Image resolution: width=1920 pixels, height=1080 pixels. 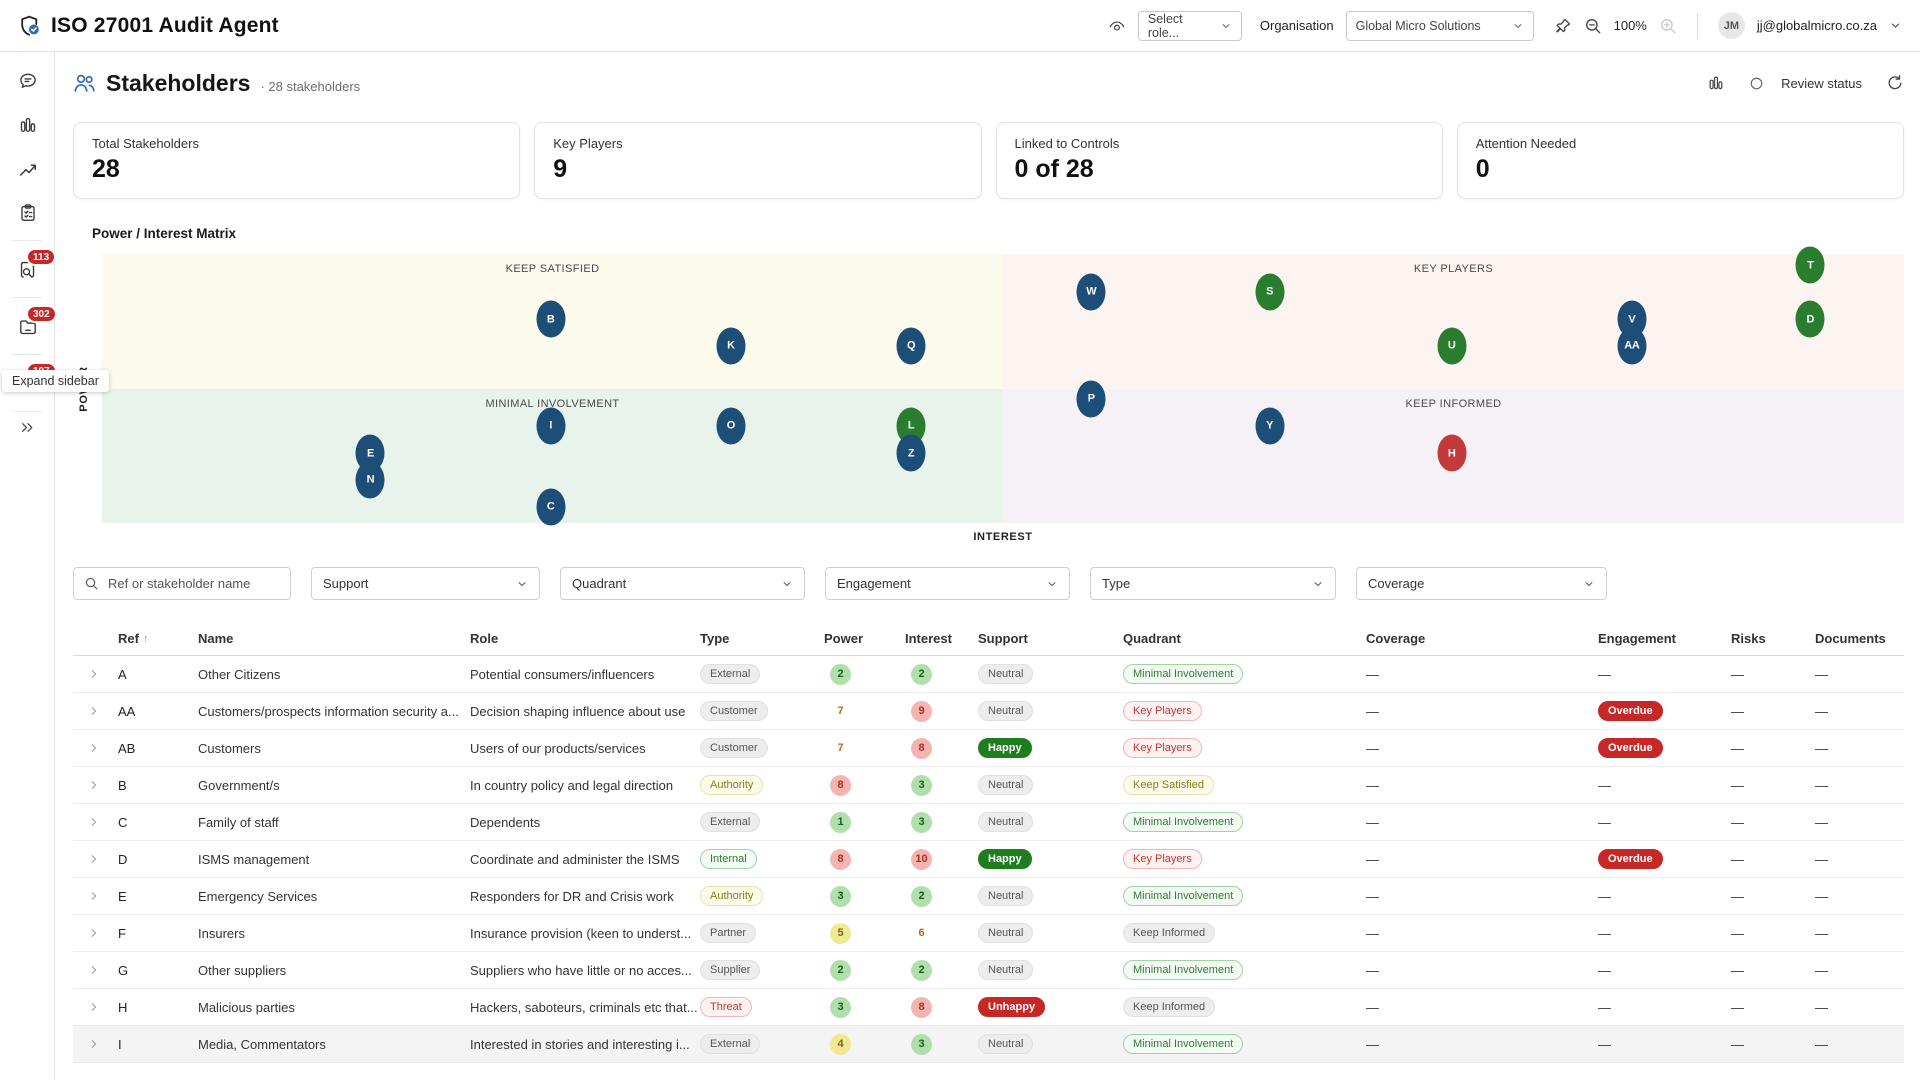 I want to click on empty-value: —, so click(x=1604, y=674).